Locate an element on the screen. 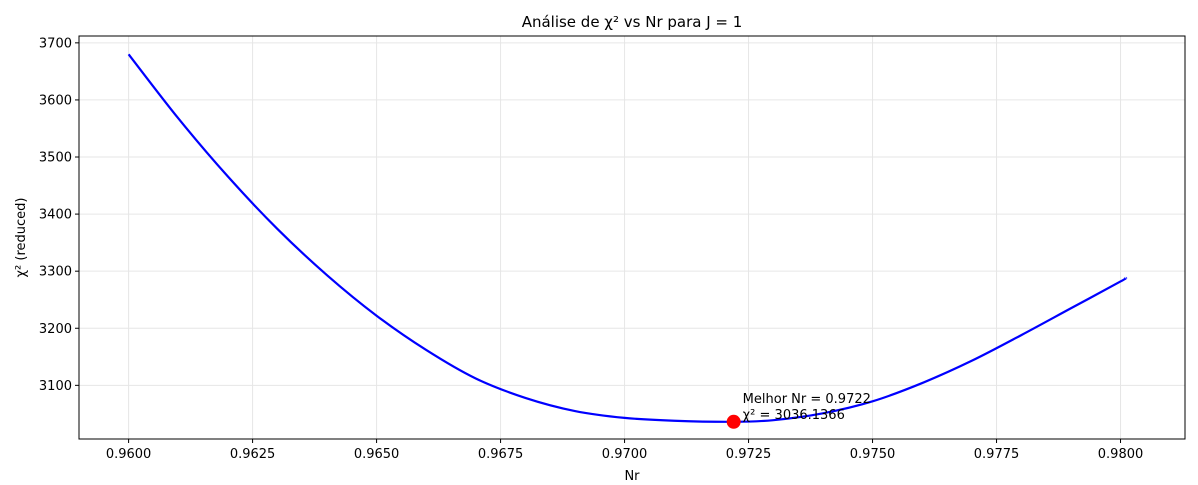 This screenshot has height=485, width=1198. y-tick-label: 3500 is located at coordinates (55, 158).